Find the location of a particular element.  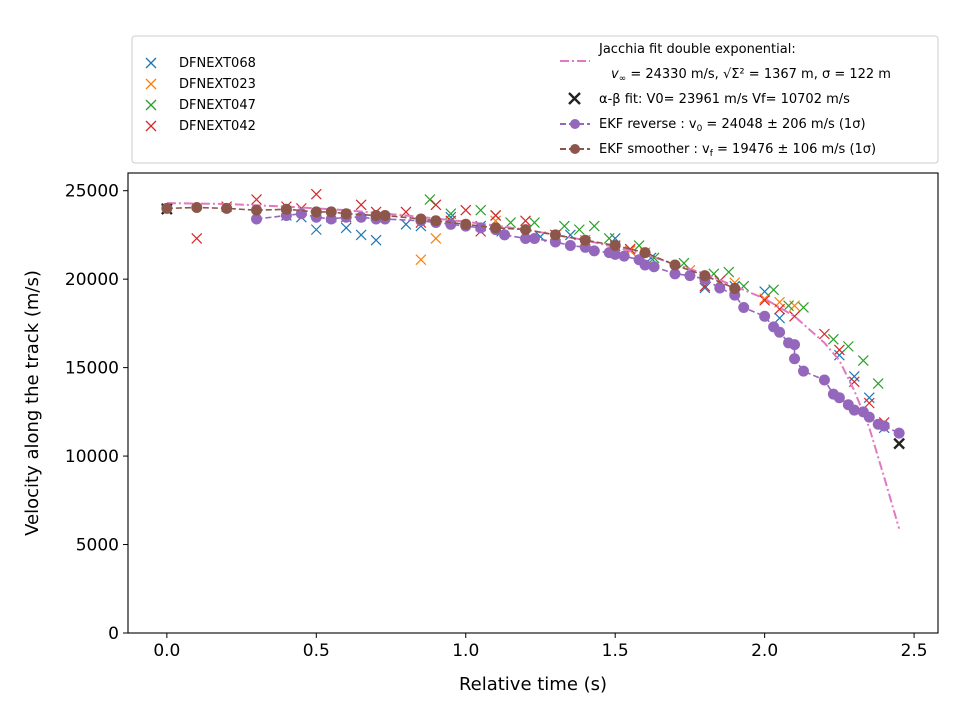

legend-entry-dfnext023: DFNEXT023 is located at coordinates (200, 84).